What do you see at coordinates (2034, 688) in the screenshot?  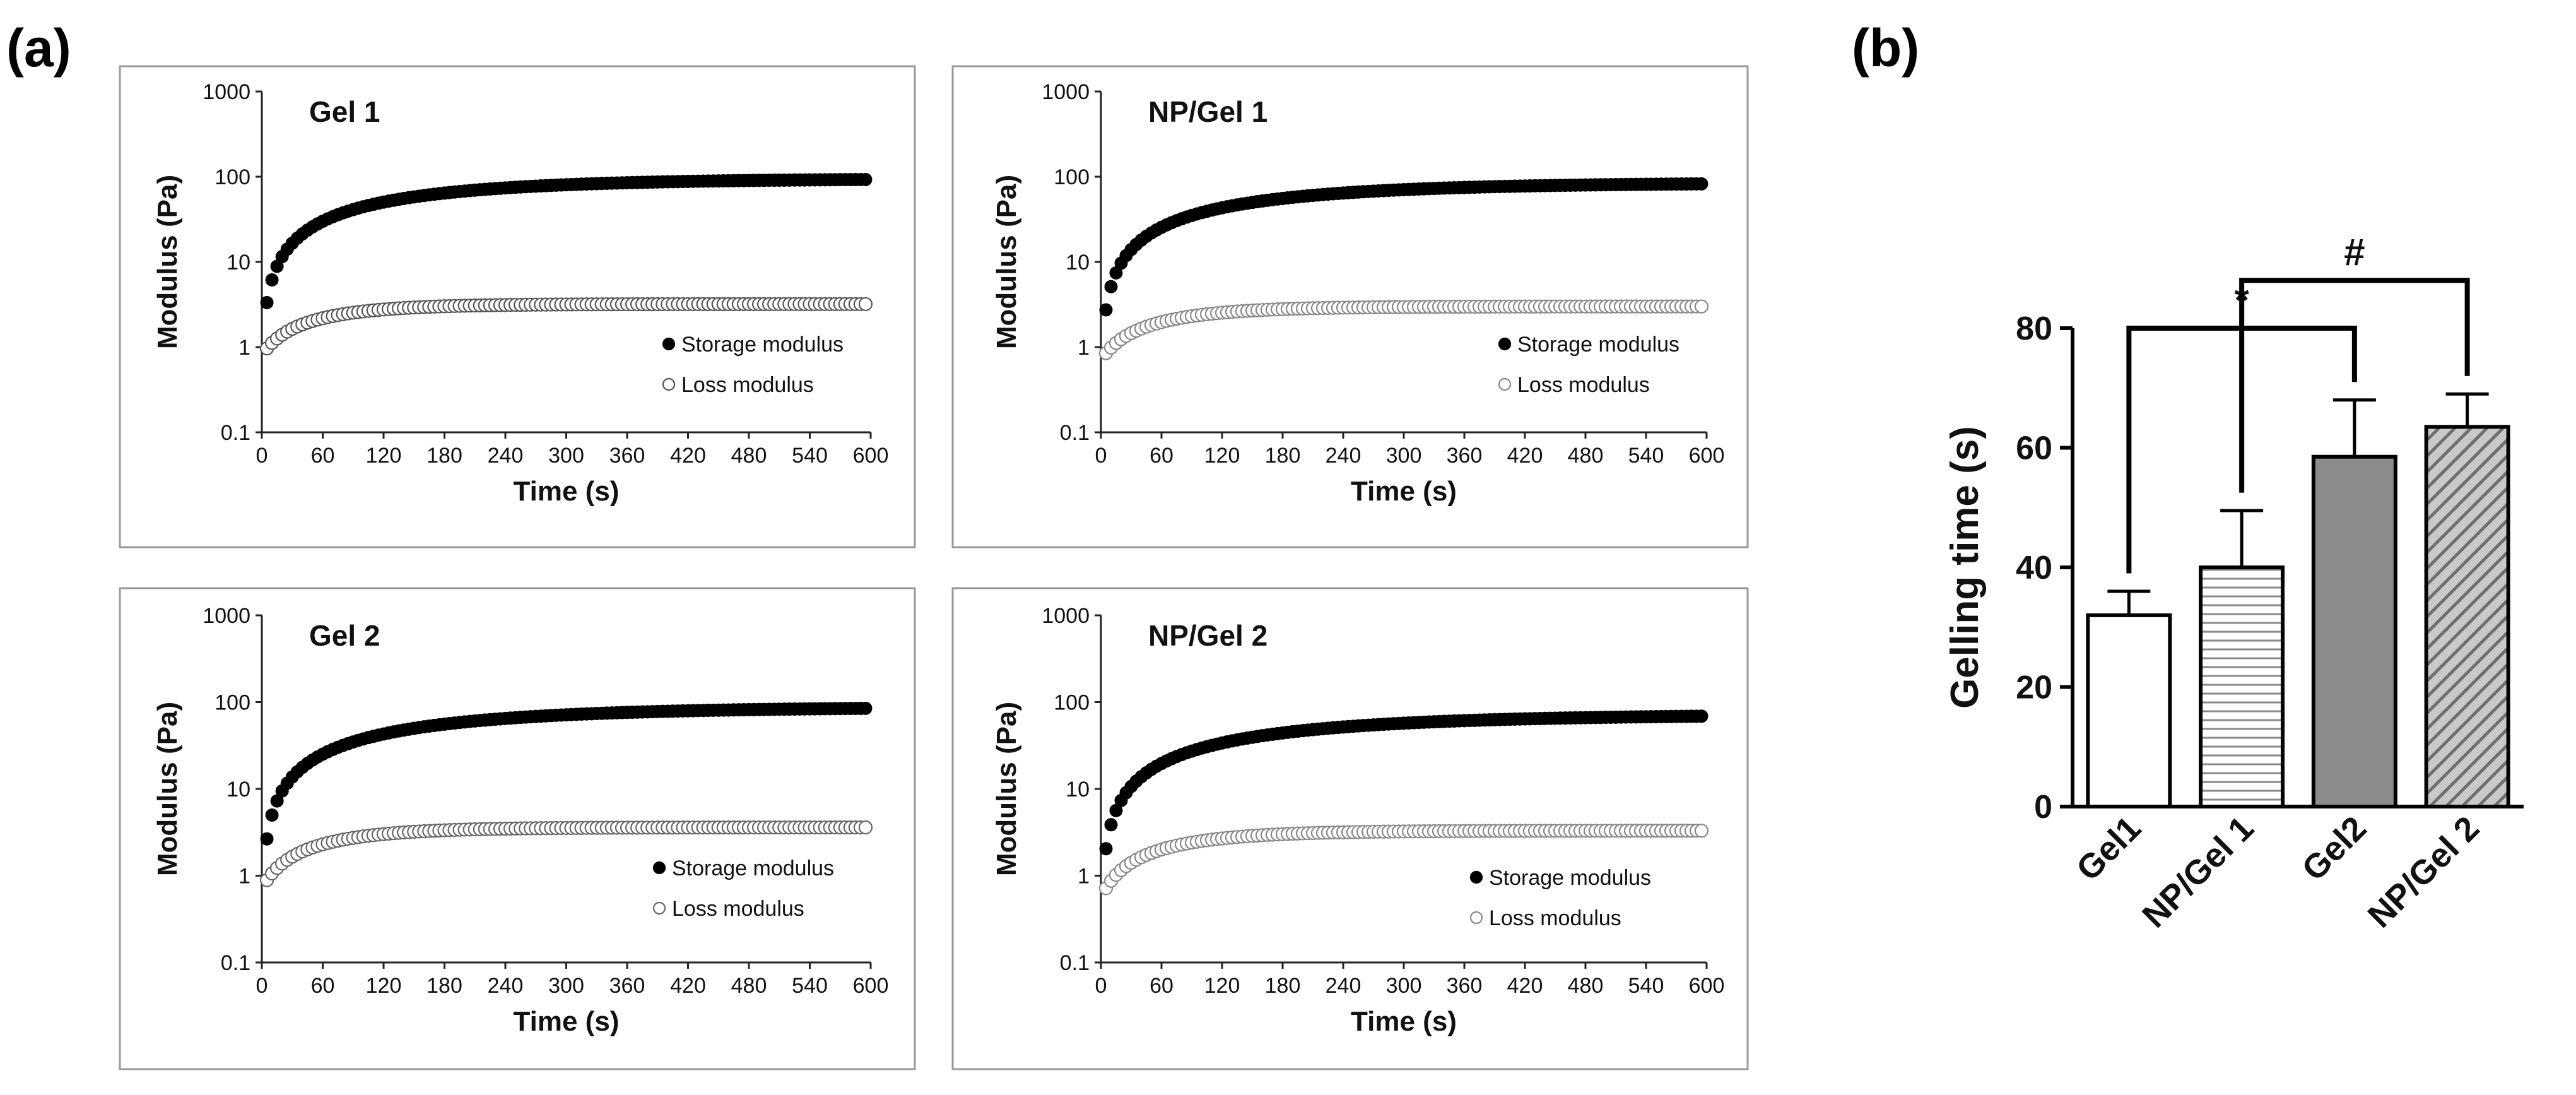 I see `bar-y-tick-label: 20` at bounding box center [2034, 688].